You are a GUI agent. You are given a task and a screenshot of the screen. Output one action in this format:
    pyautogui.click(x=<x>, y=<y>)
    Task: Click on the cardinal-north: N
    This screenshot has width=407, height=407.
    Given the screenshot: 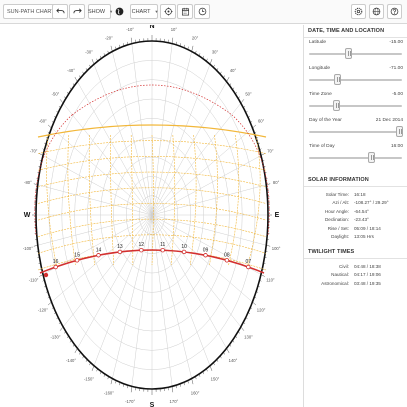 What is the action you would take?
    pyautogui.click(x=151, y=27)
    